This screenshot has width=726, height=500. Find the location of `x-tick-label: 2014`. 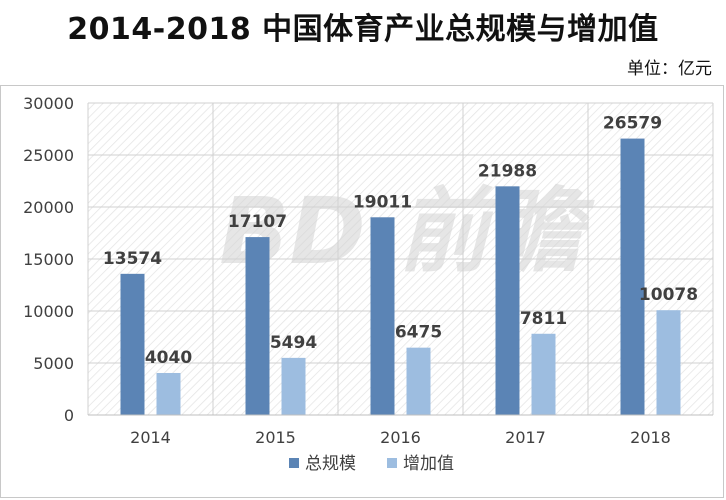

x-tick-label: 2014 is located at coordinates (150, 437).